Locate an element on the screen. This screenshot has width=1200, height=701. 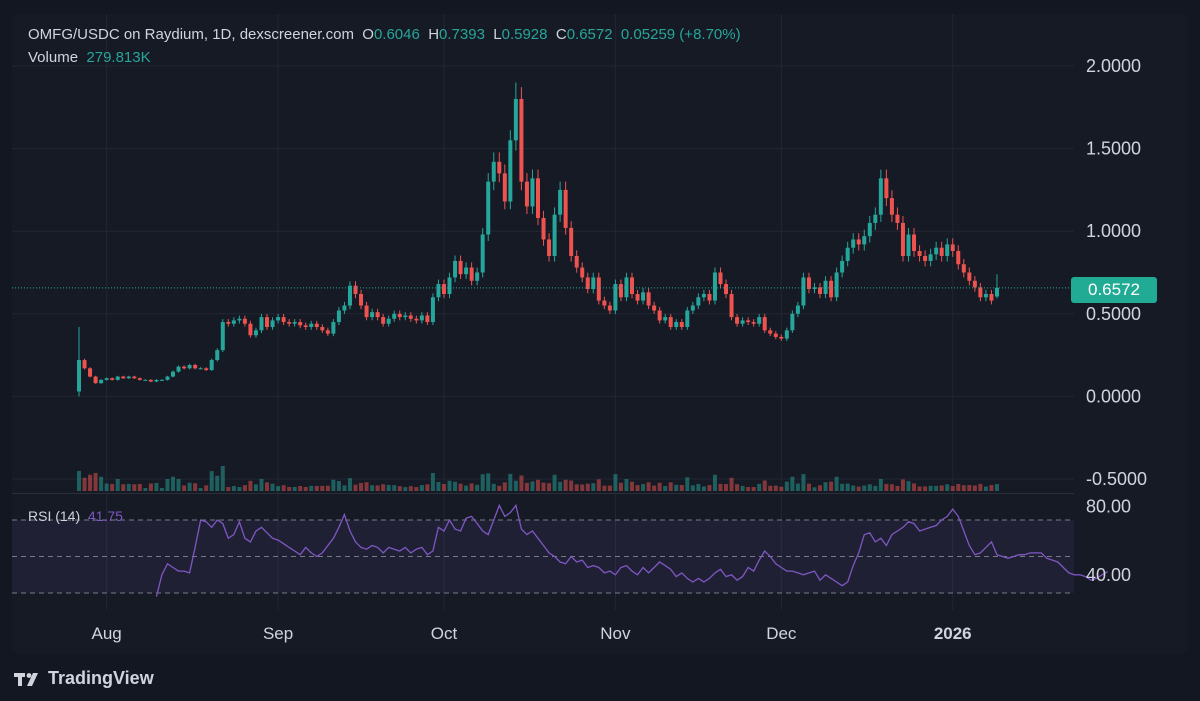
price-tick-label: 0.5000 is located at coordinates (1113, 314).